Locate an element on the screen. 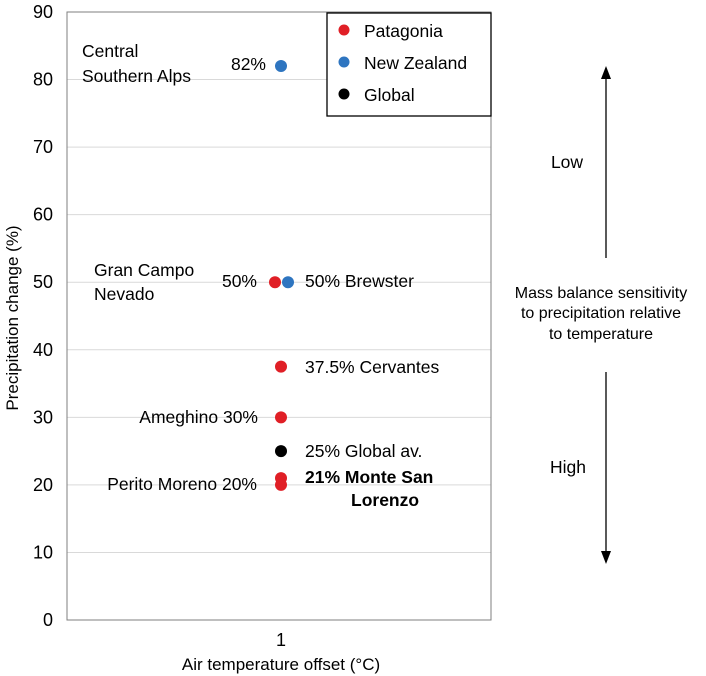 This screenshot has width=706, height=676. legend: Patagonia New Zealand Global is located at coordinates (409, 64).